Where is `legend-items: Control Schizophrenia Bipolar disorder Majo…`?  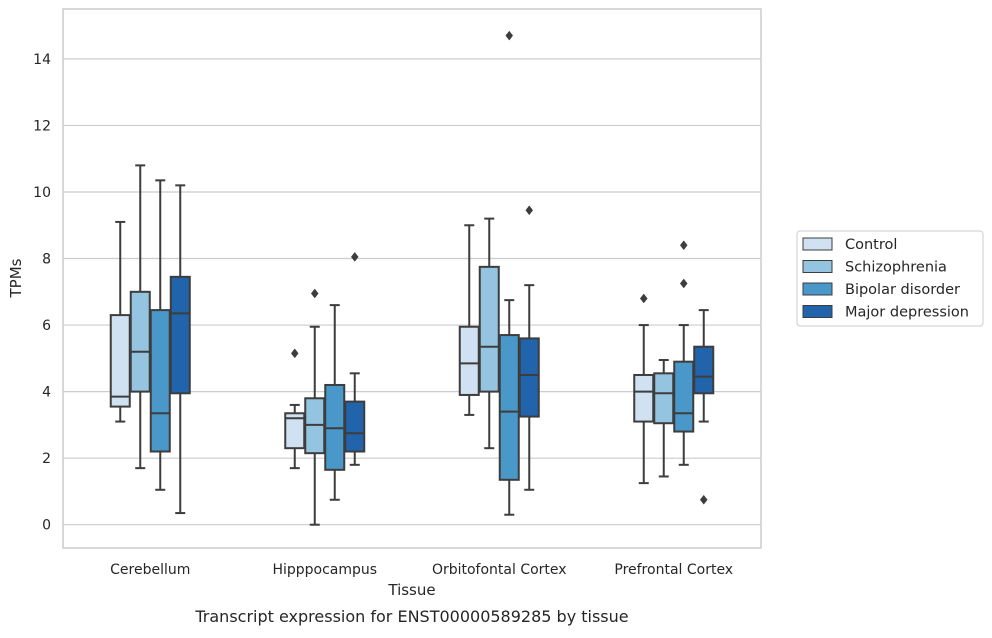
legend-items: Control Schizophrenia Bipolar disorder Majo… is located at coordinates (885, 279).